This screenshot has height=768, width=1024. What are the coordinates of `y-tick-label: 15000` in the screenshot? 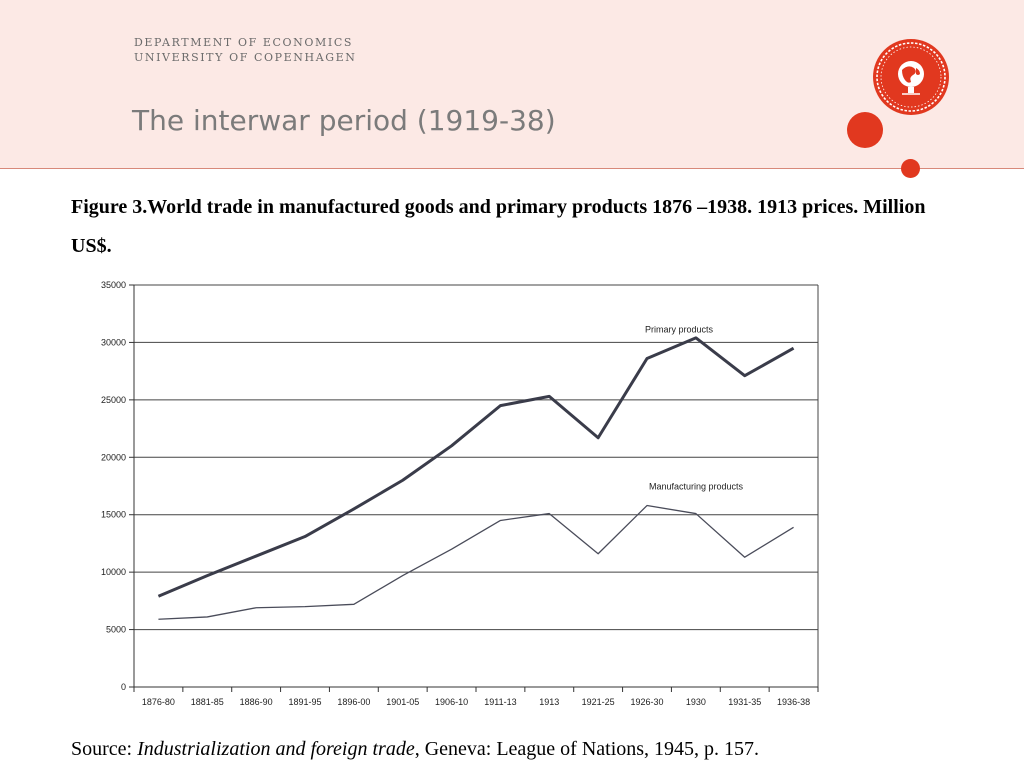 It's located at (113, 515).